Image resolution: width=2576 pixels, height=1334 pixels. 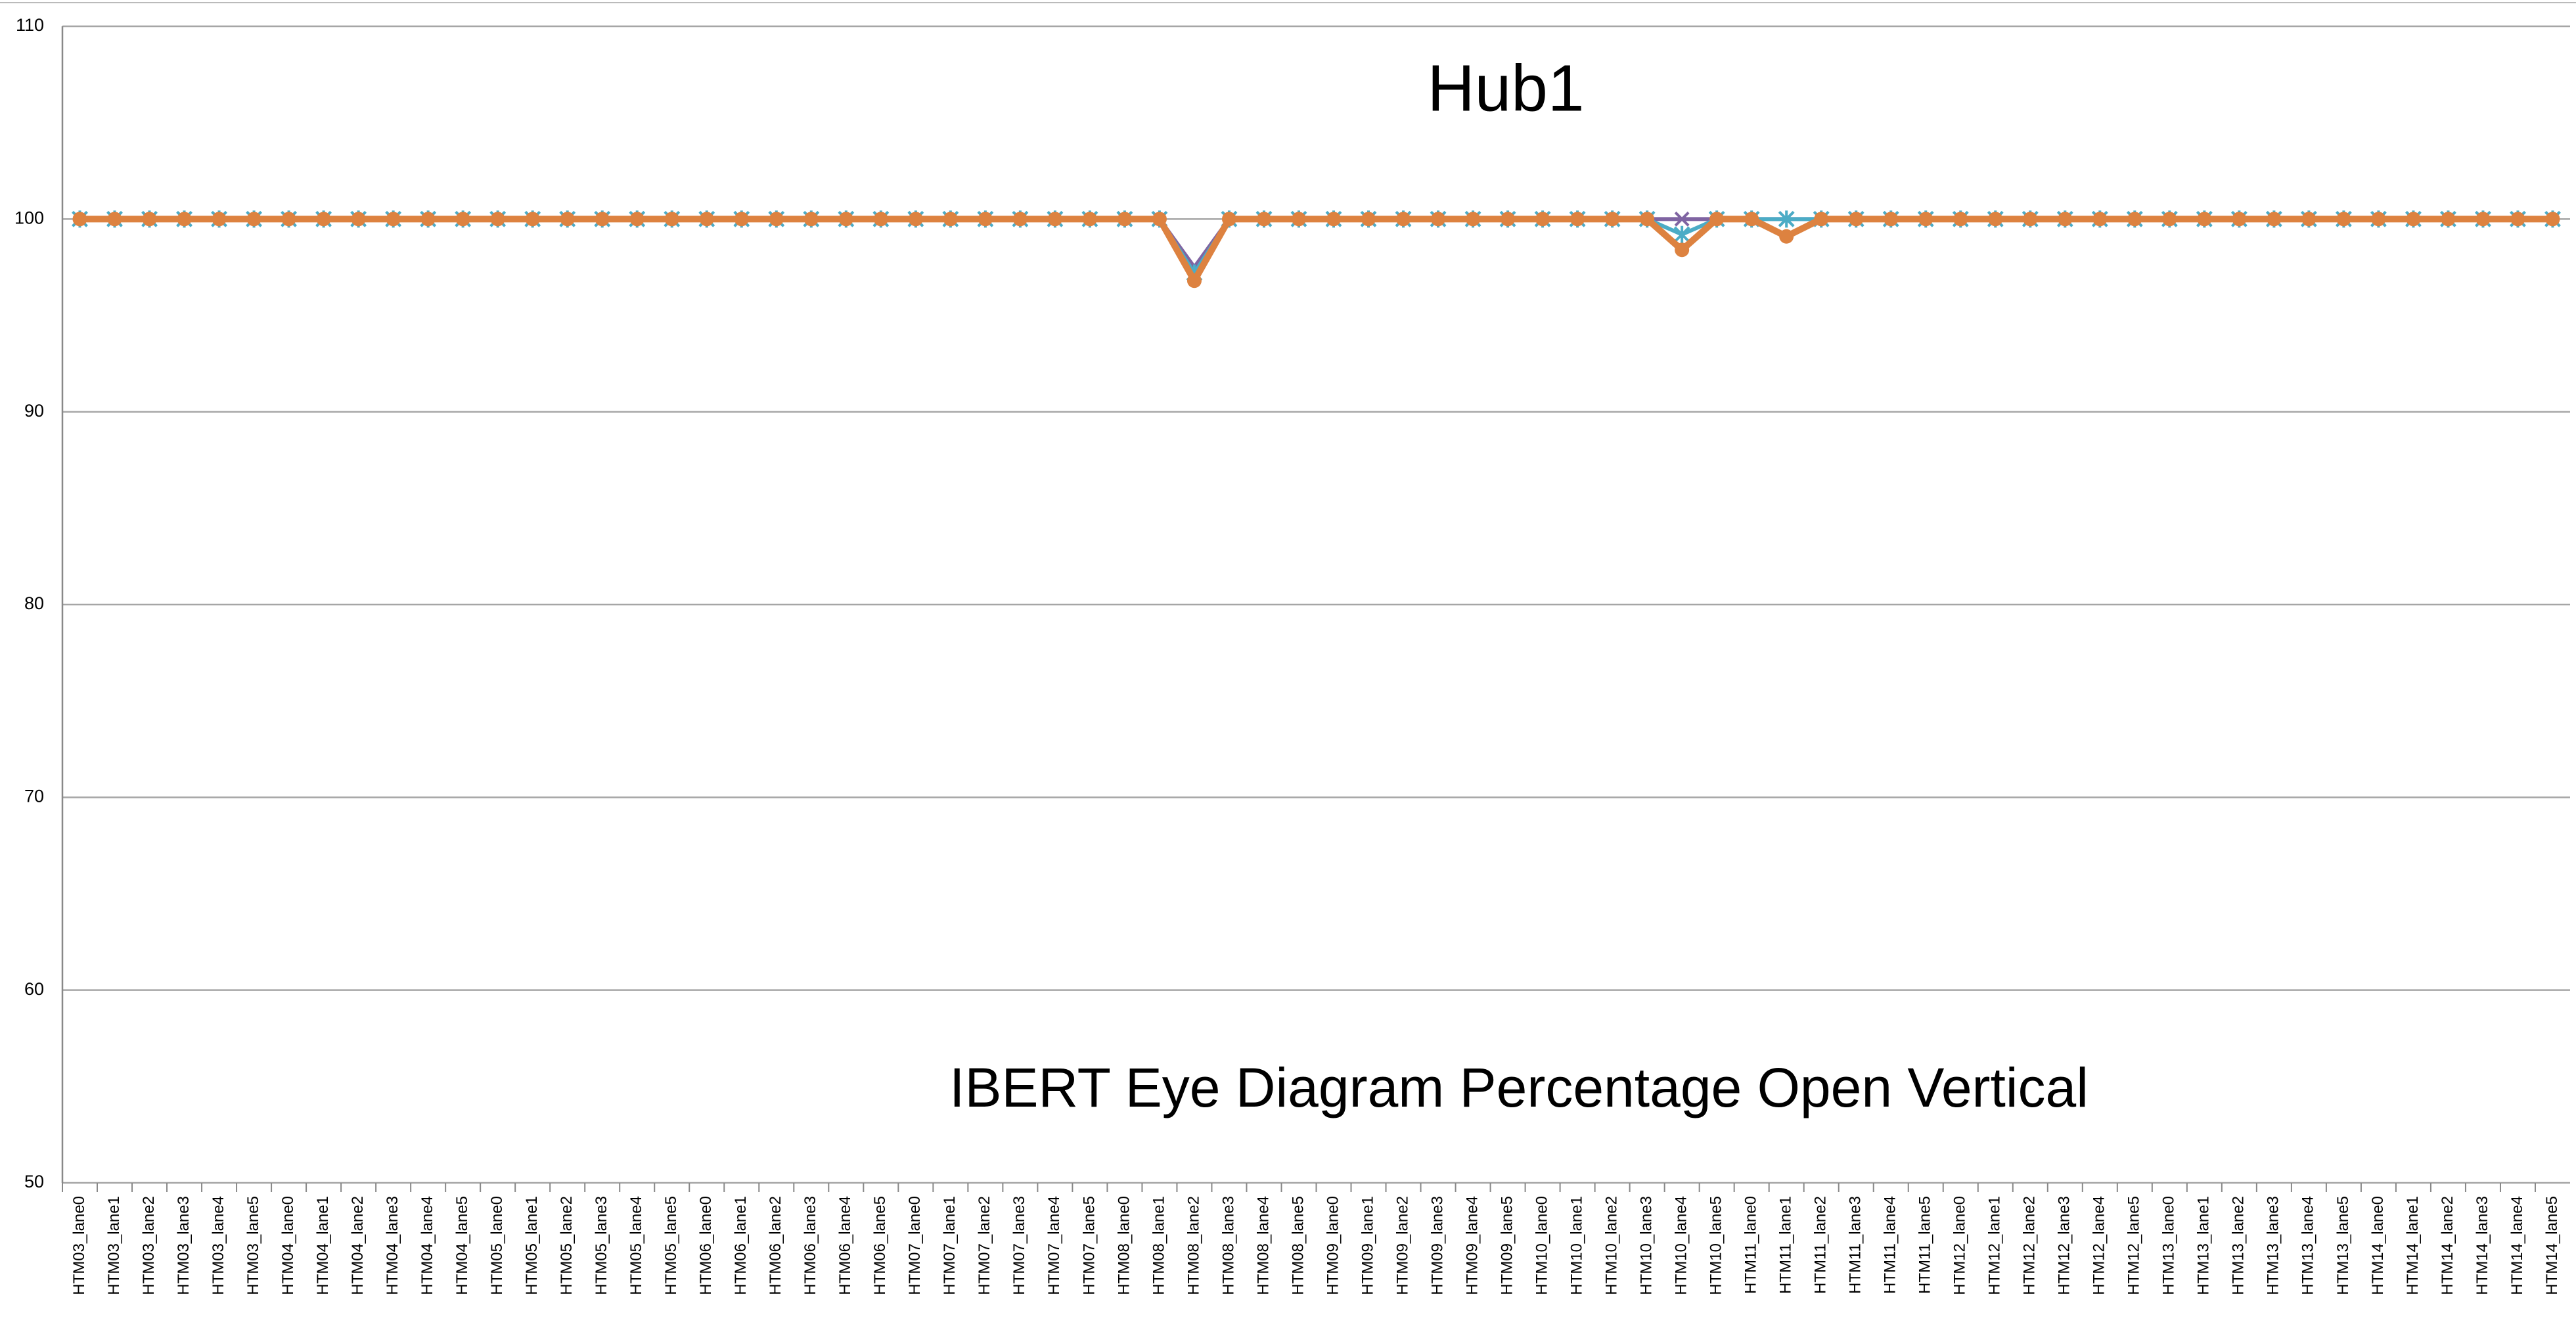 What do you see at coordinates (636, 1245) in the screenshot?
I see `x-tick-label: HTM05_lane4` at bounding box center [636, 1245].